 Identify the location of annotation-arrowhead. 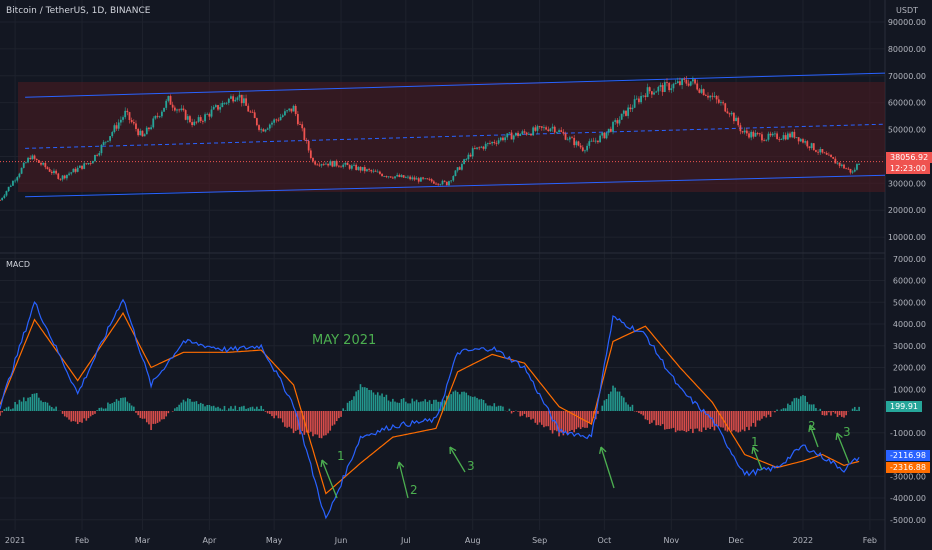
(755, 450).